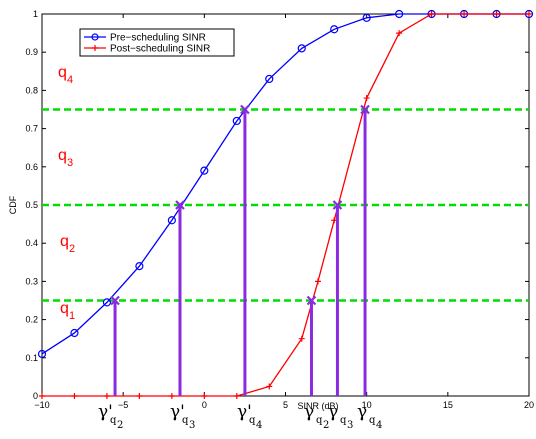  Describe the element at coordinates (367, 405) in the screenshot. I see `x-tick-label: 10` at that location.